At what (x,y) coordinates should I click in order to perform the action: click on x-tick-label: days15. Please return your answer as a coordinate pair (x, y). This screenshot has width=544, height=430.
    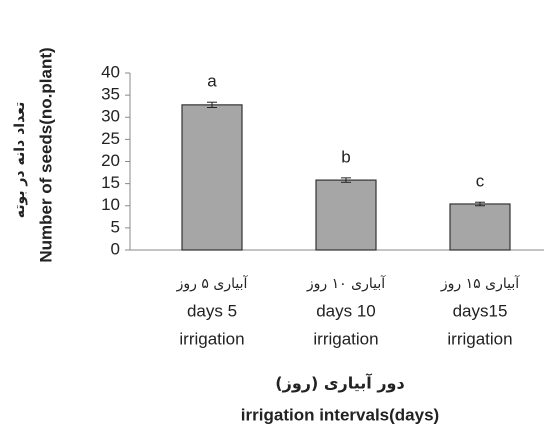
    Looking at the image, I should click on (480, 310).